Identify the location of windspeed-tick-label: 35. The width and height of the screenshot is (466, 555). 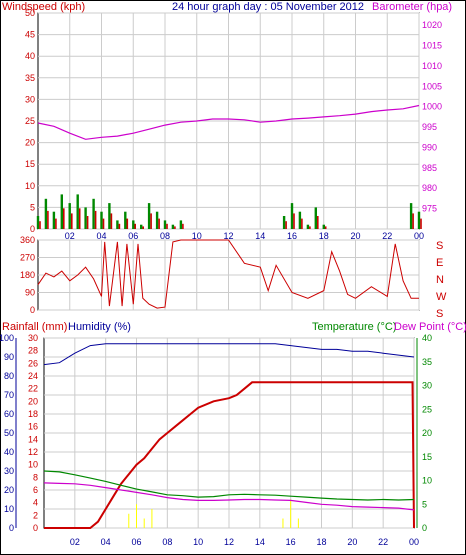
(30, 78).